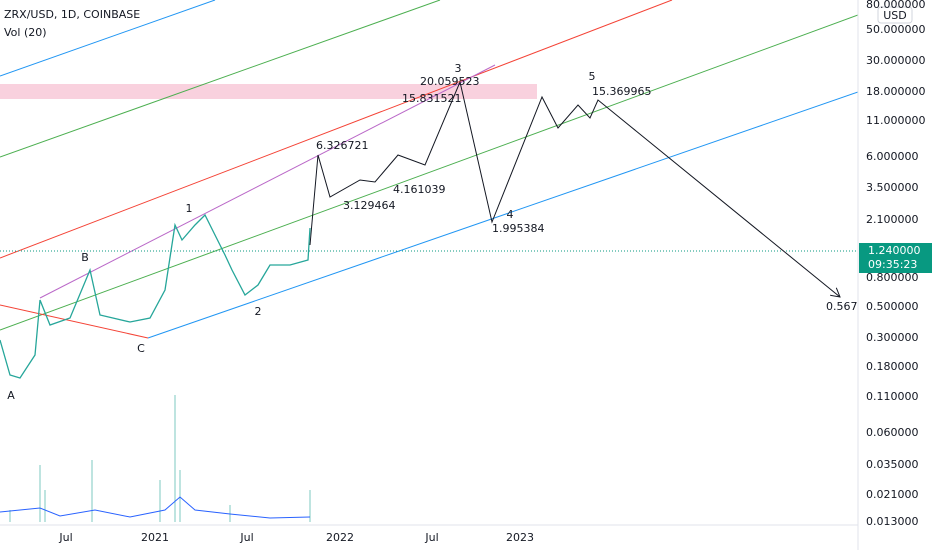 The height and width of the screenshot is (550, 932). I want to click on wave-label: 1, so click(189, 208).